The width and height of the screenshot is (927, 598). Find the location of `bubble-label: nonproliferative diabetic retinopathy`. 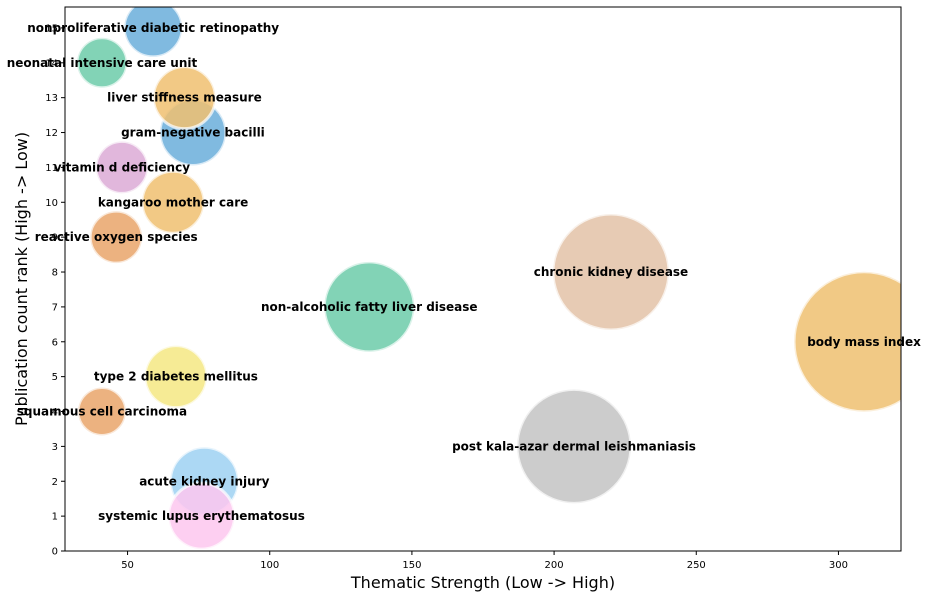

bubble-label: nonproliferative diabetic retinopathy is located at coordinates (153, 28).